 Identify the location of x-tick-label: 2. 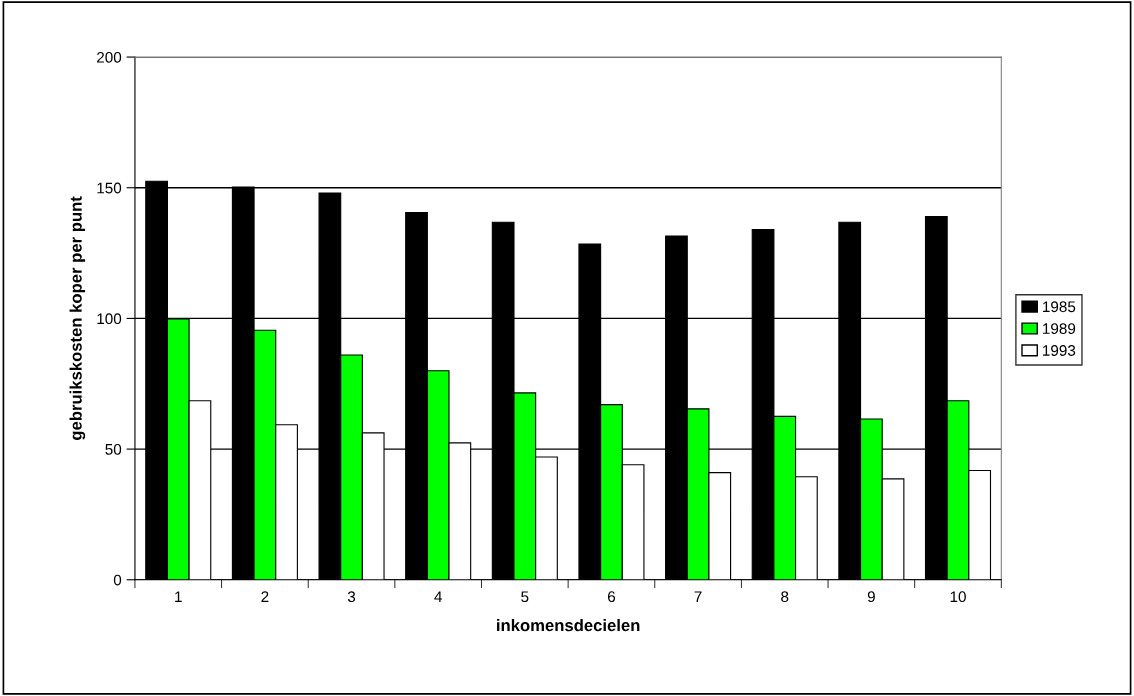
(265, 596).